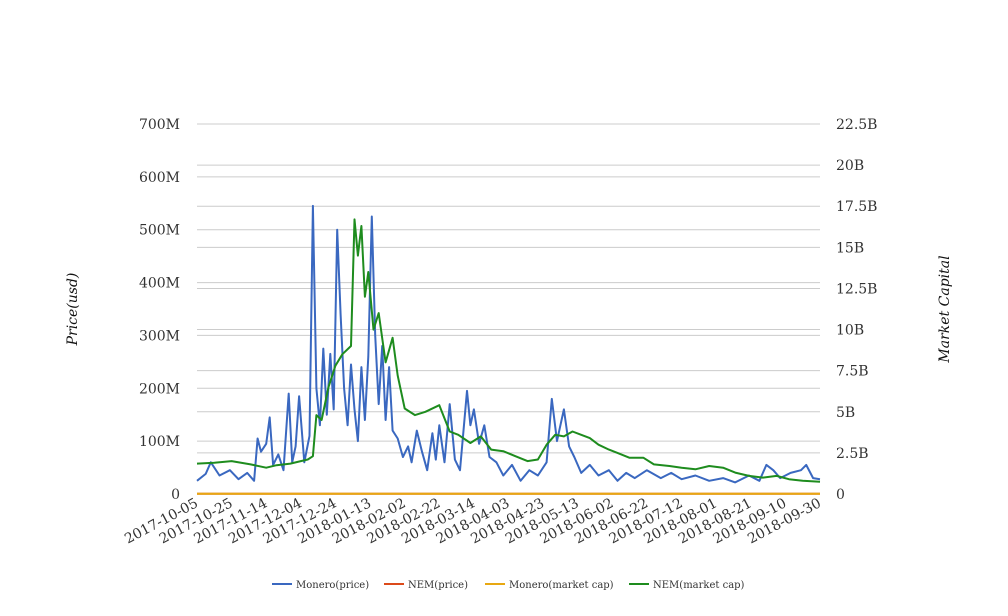  Describe the element at coordinates (850, 166) in the screenshot. I see `right-tick-label: 20B` at that location.